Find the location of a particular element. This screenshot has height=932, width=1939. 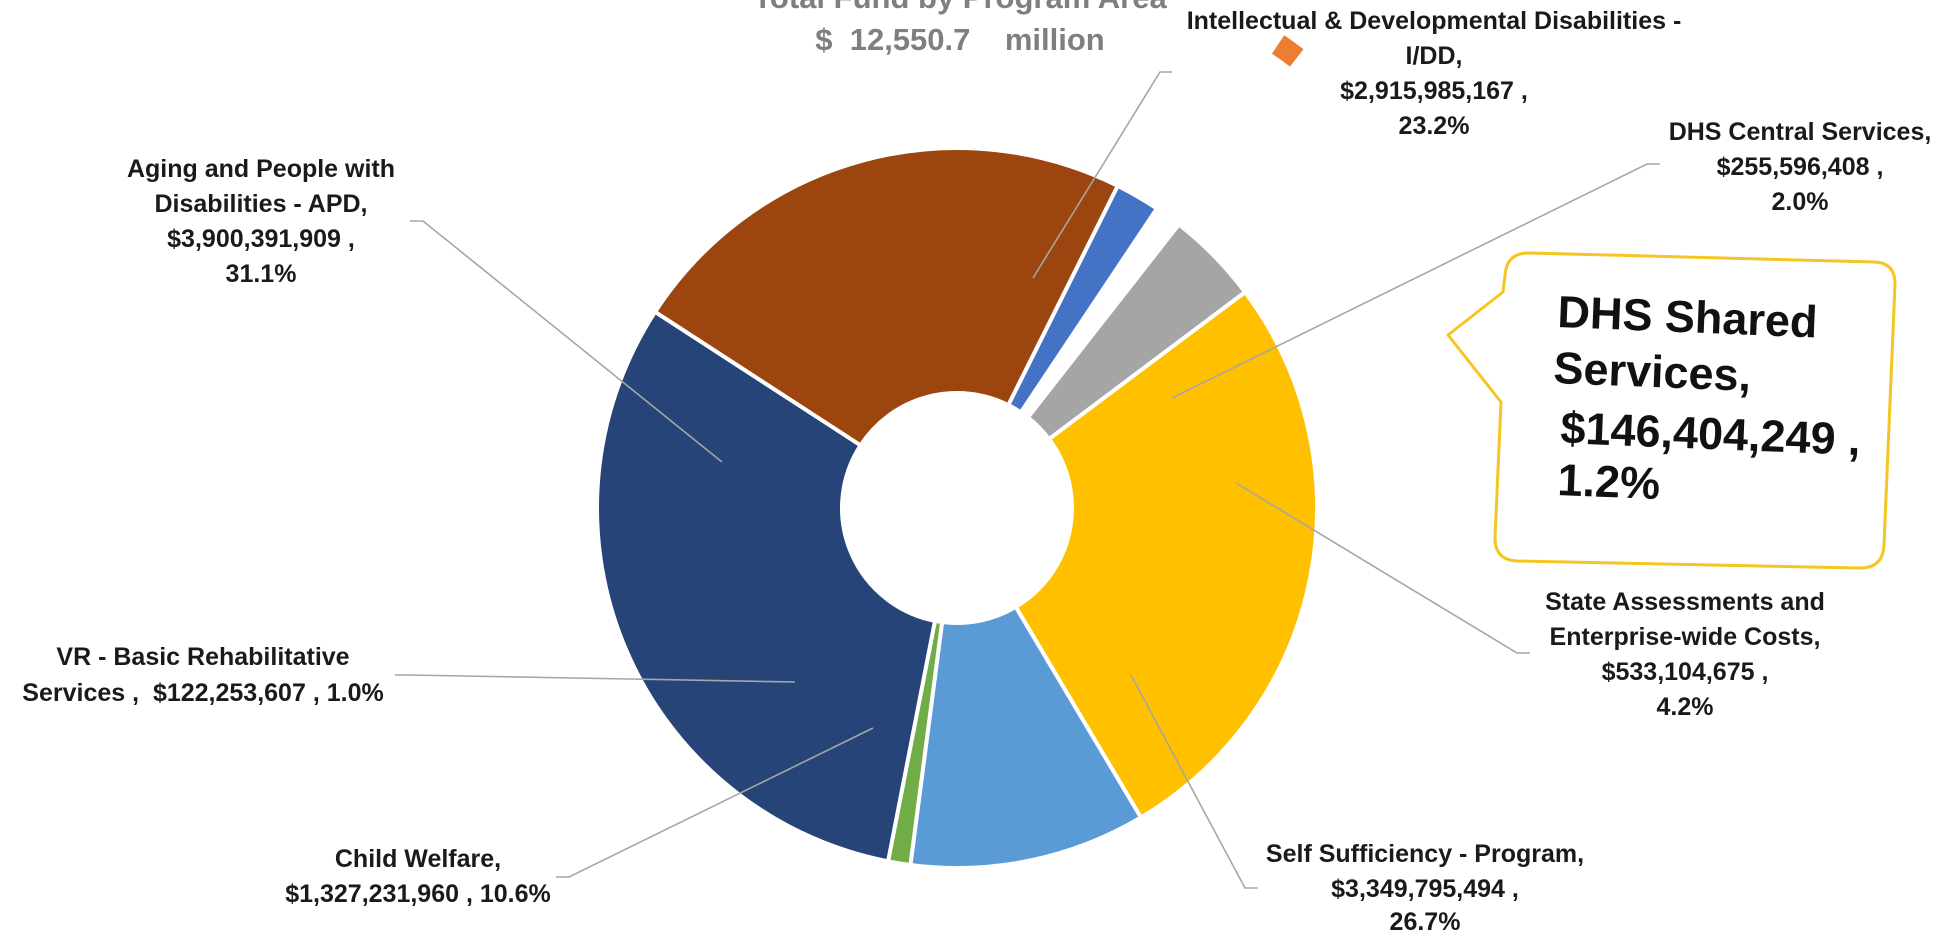

label-idd-name-2: I/DD, is located at coordinates (1434, 56).